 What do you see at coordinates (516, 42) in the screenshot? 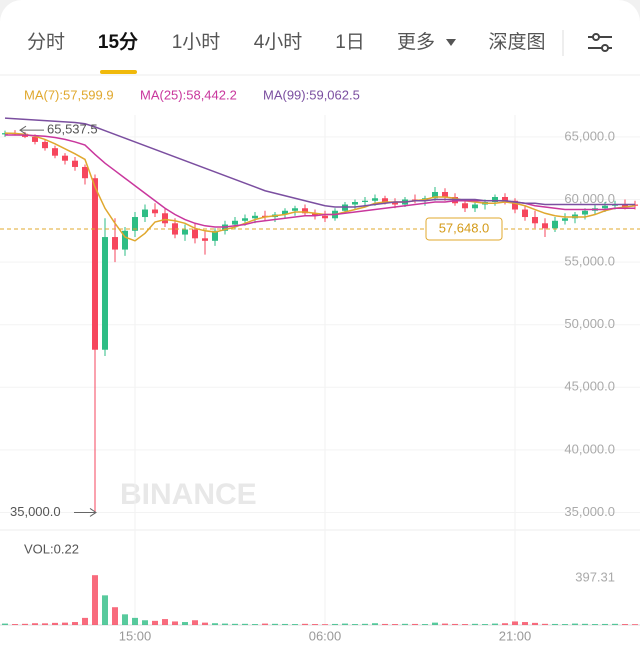
I see `tab: 深度图` at bounding box center [516, 42].